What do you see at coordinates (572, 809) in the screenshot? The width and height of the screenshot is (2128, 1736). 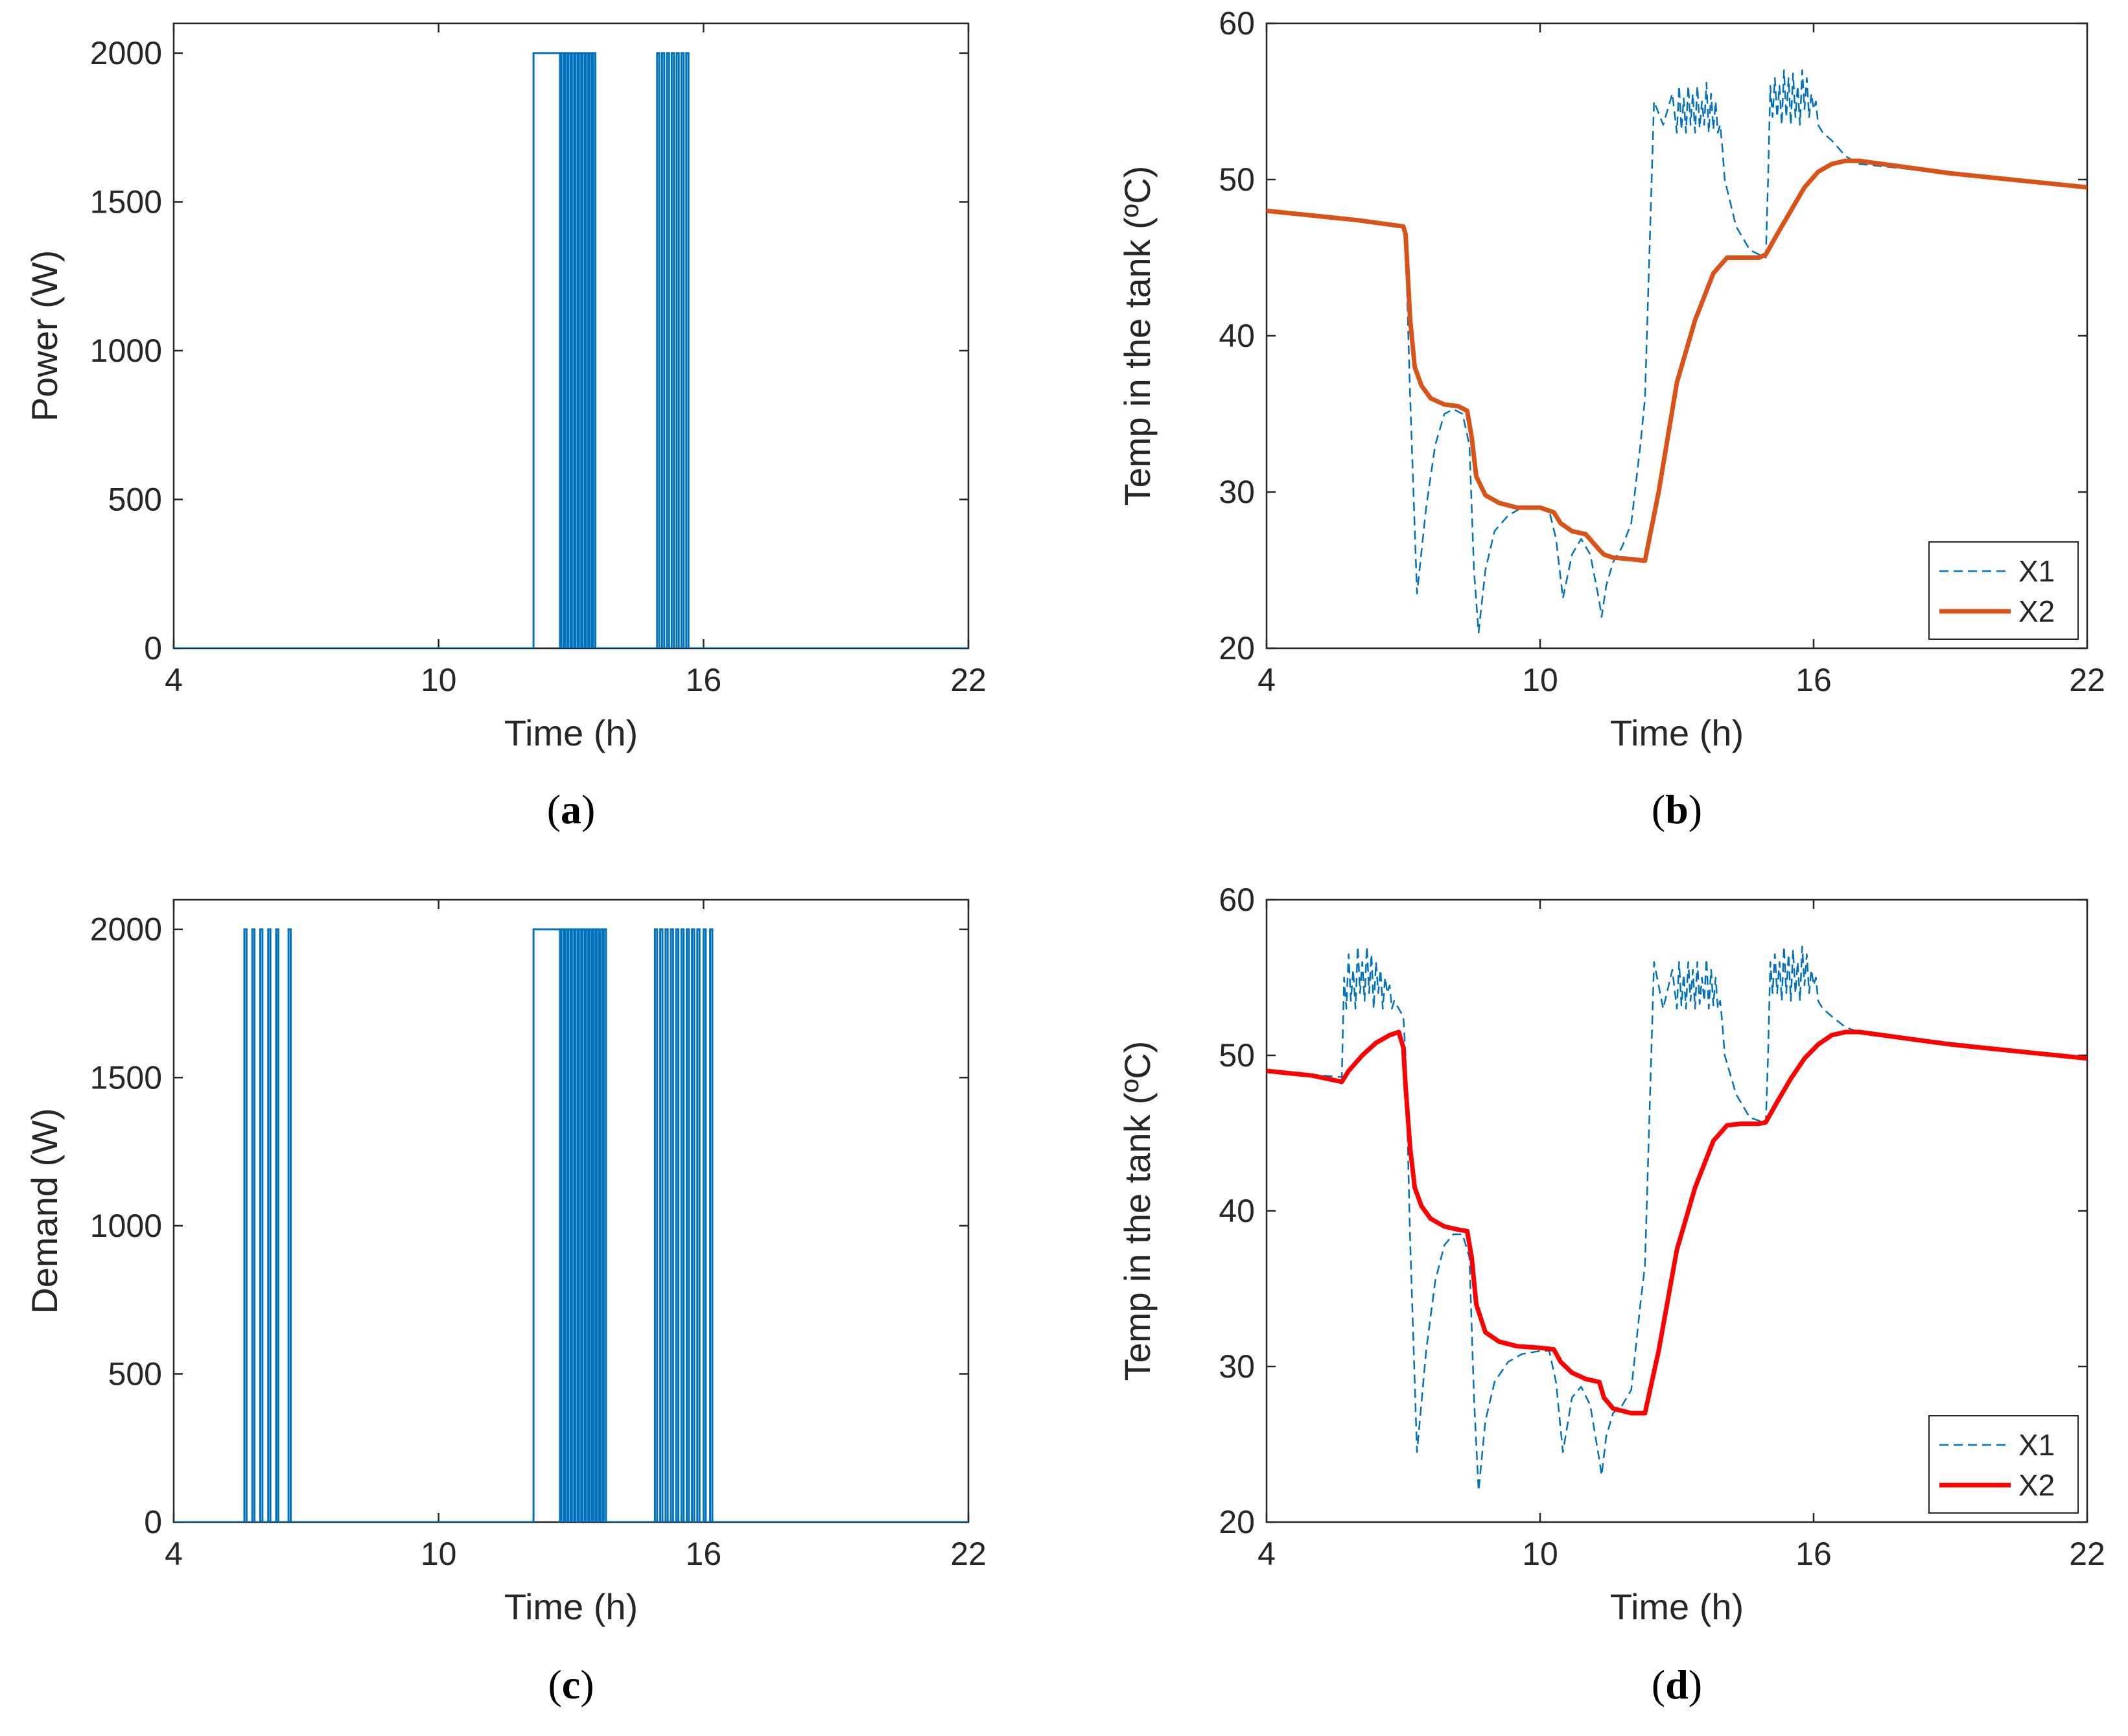 I see `panel-caption: (a)` at bounding box center [572, 809].